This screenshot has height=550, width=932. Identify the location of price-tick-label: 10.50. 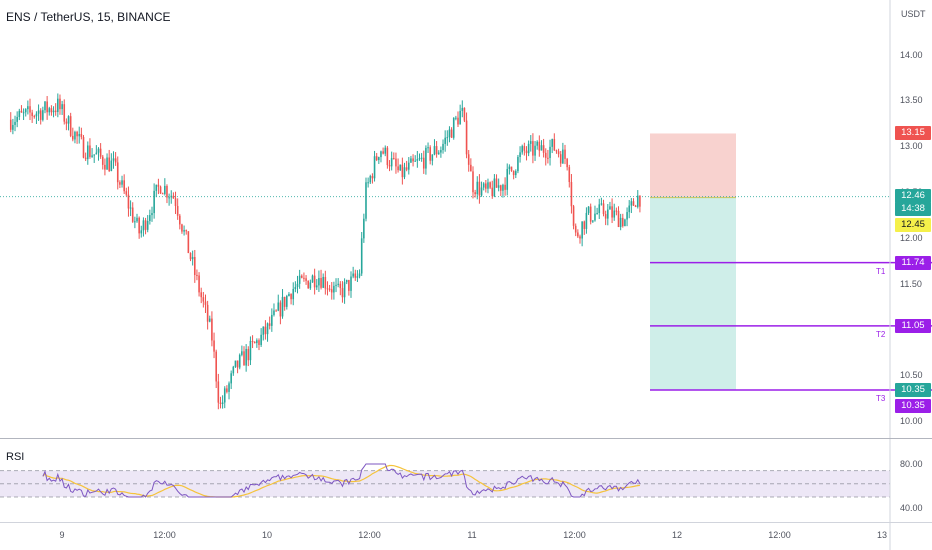
(911, 375).